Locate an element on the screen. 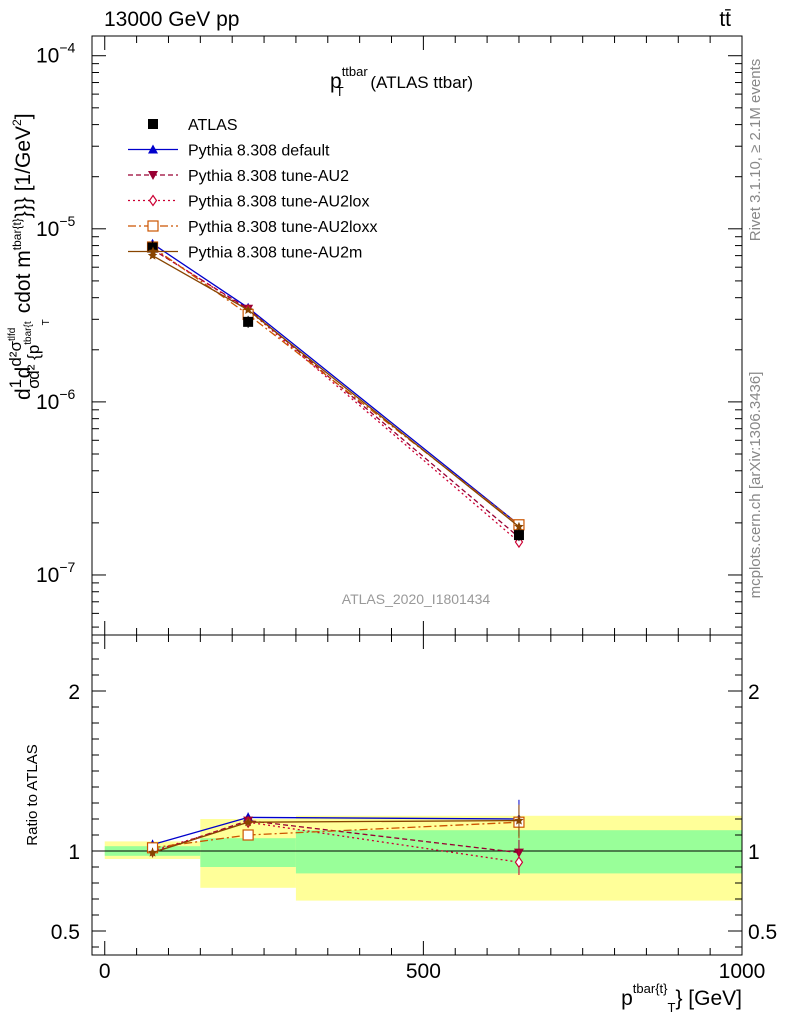 This screenshot has width=786, height=1024. xlabel-p: p is located at coordinates (627, 998).